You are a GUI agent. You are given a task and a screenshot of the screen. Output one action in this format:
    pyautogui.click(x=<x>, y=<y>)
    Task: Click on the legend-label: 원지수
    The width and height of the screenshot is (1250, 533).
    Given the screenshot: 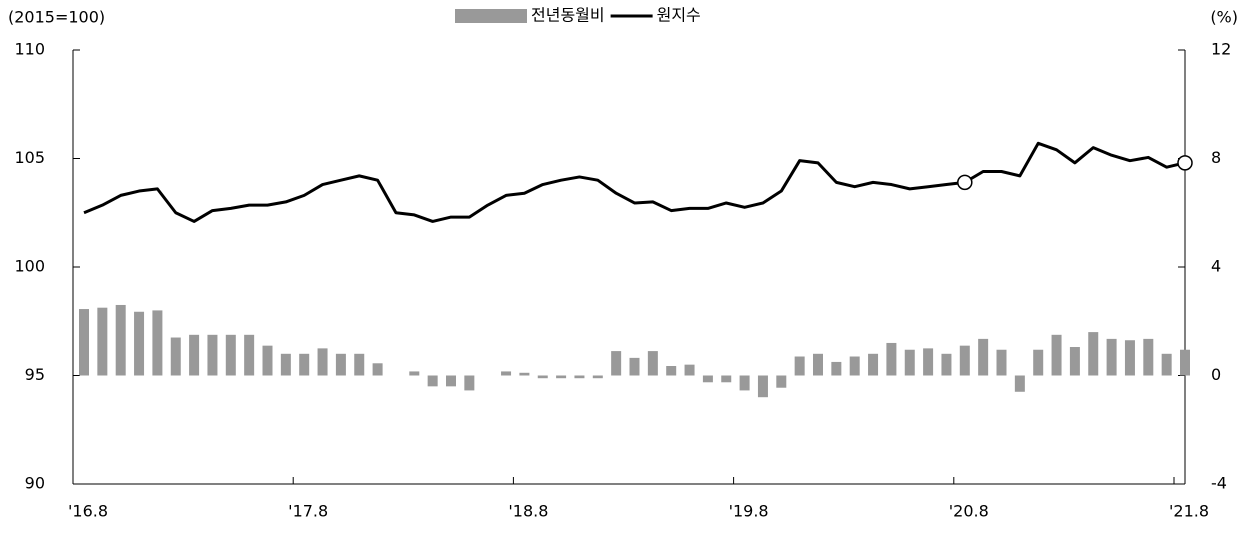 What is the action you would take?
    pyautogui.click(x=679, y=15)
    